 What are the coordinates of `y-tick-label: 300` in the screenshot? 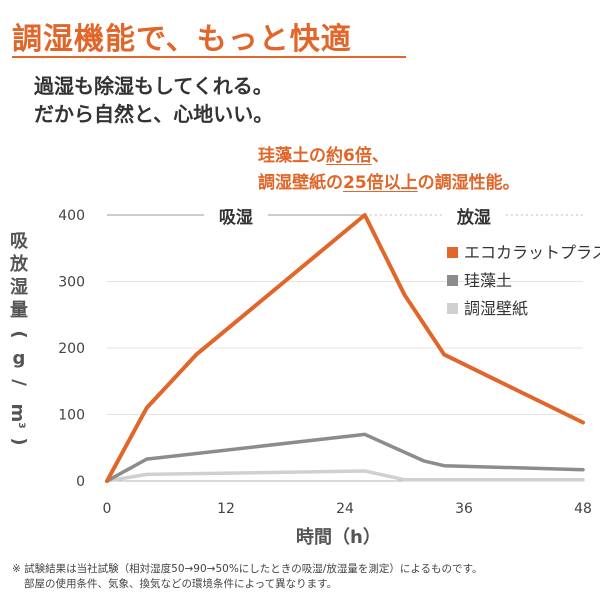 It's located at (71, 283).